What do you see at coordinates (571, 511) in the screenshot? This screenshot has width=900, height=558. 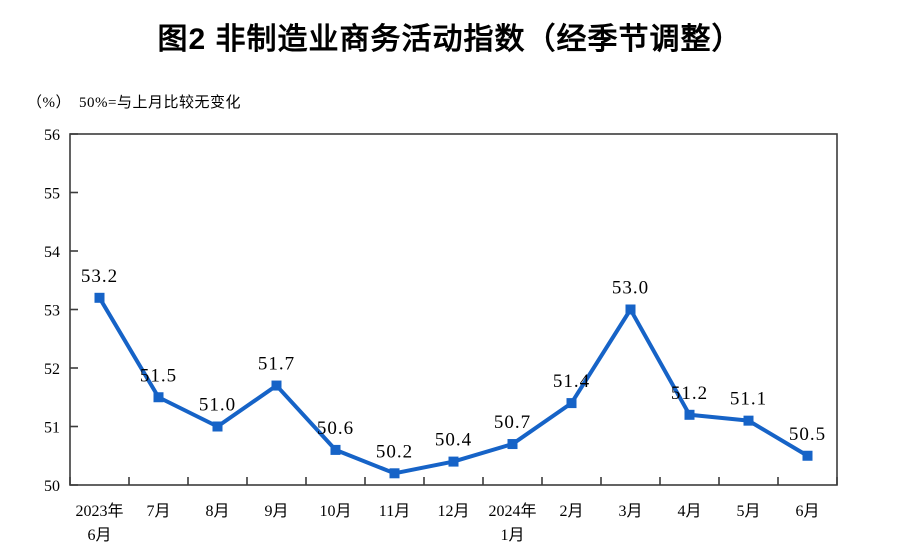 I see `x-axis-tick-label: 2月` at bounding box center [571, 511].